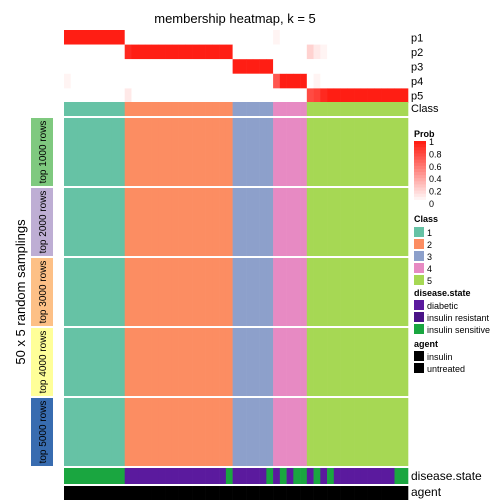  What do you see at coordinates (419, 305) in the screenshot?
I see `legend-disease-state-swatch` at bounding box center [419, 305].